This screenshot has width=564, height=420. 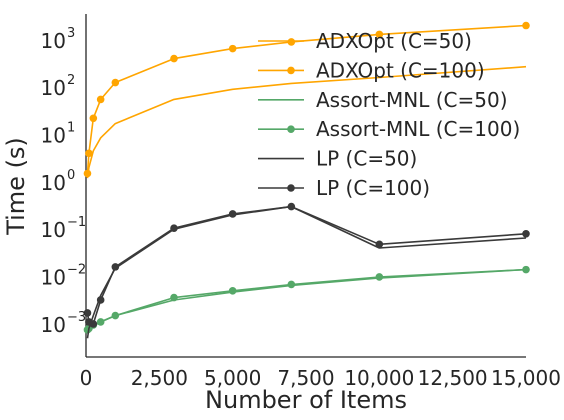 I want to click on x-tick-label: 5,000, so click(x=232, y=378).